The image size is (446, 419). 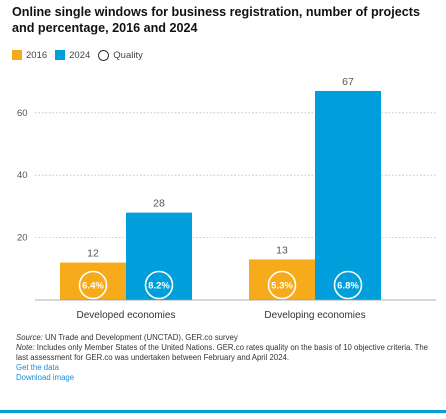 I want to click on download-image-link: Download image, so click(x=45, y=377).